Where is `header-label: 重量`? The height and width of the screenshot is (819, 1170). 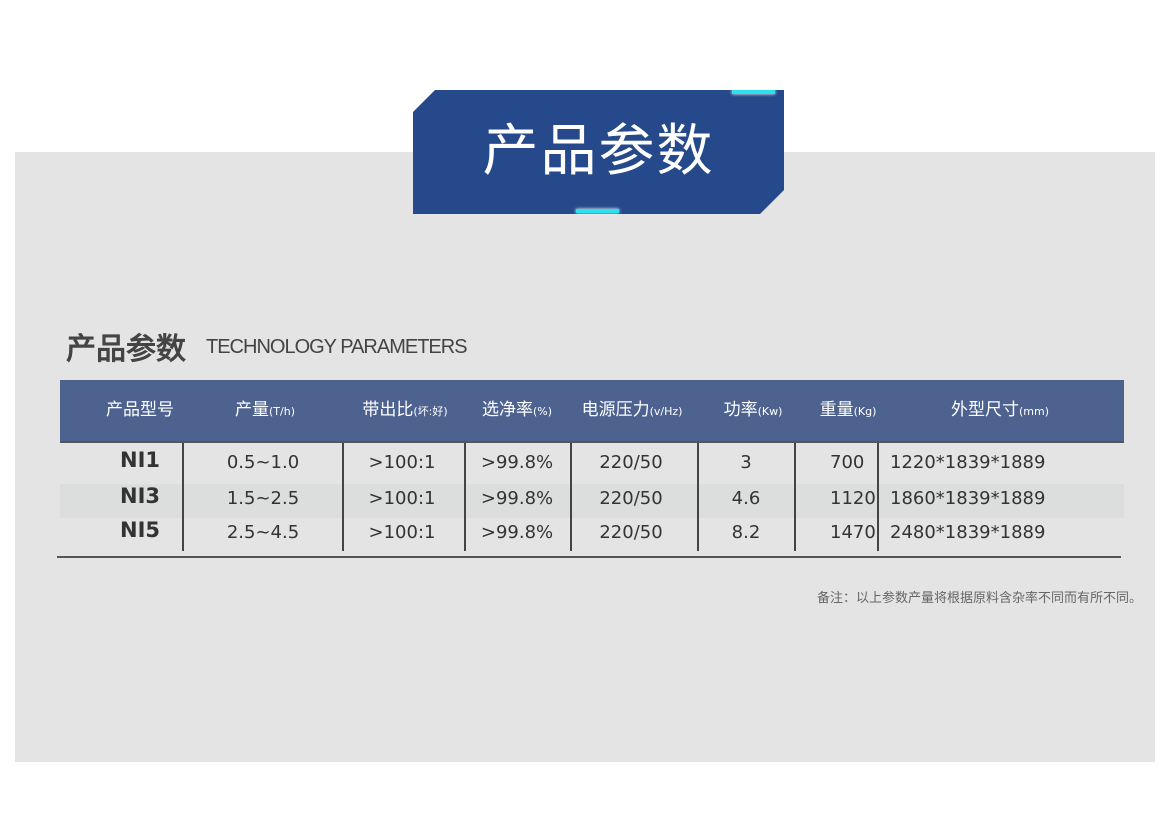 header-label: 重量 is located at coordinates (836, 410).